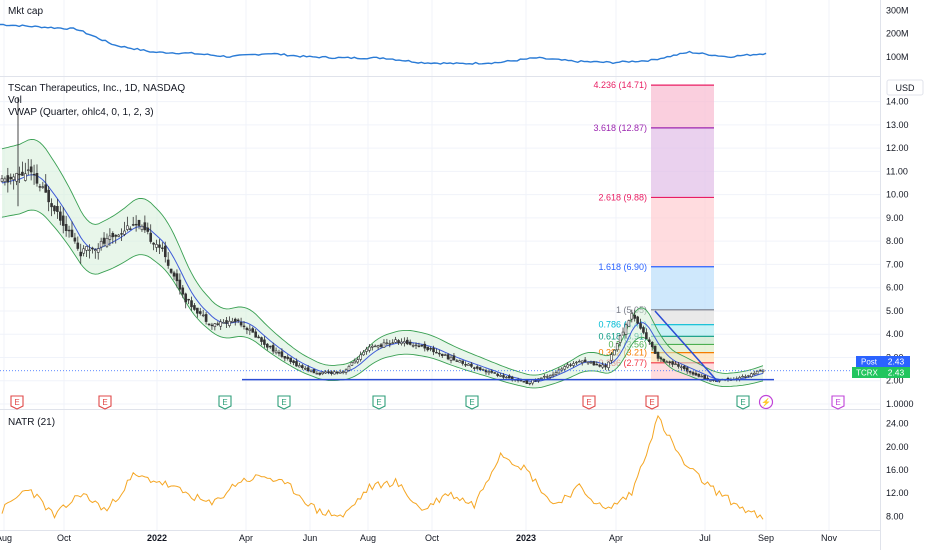 This screenshot has width=932, height=550. What do you see at coordinates (897, 57) in the screenshot?
I see `market-cap-axis-label: 100M` at bounding box center [897, 57].